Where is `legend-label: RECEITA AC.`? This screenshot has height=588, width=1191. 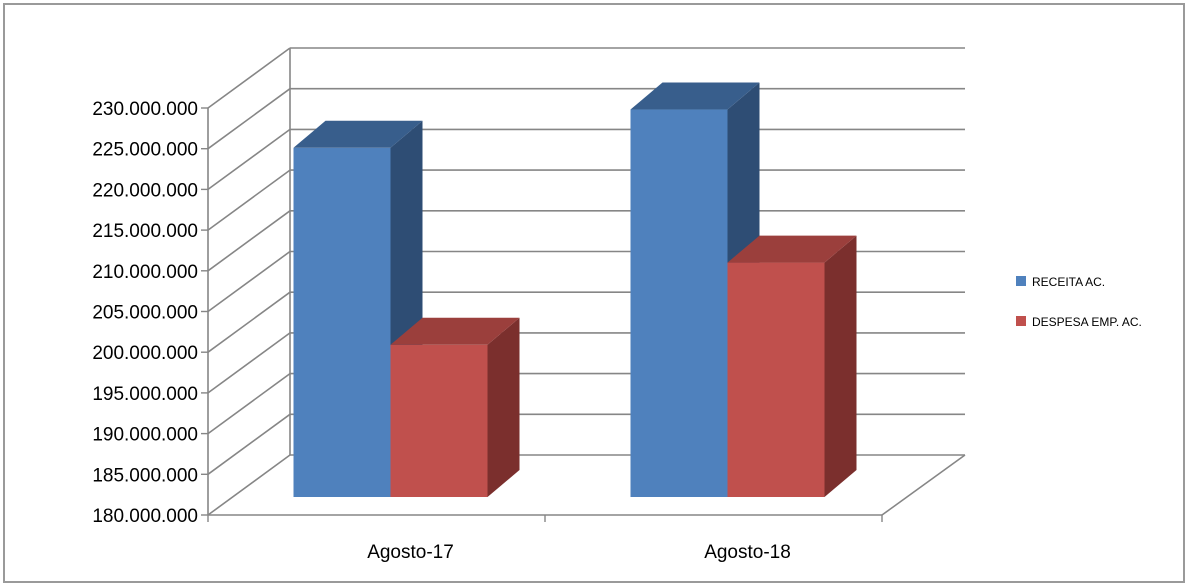
legend-label: RECEITA AC. is located at coordinates (1068, 282).